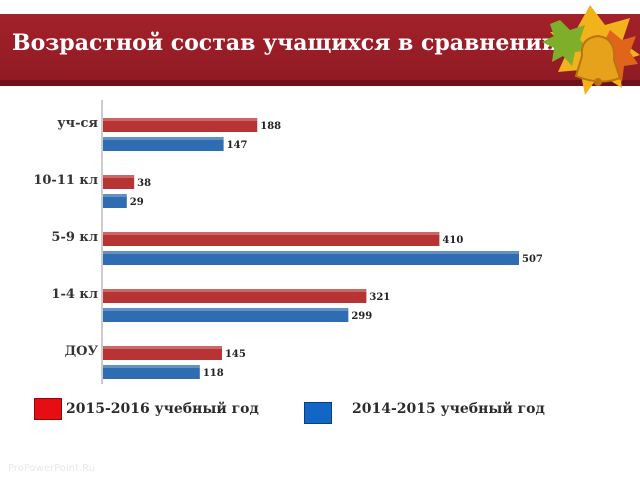  What do you see at coordinates (452, 240) in the screenshot?
I see `data-label: 410` at bounding box center [452, 240].